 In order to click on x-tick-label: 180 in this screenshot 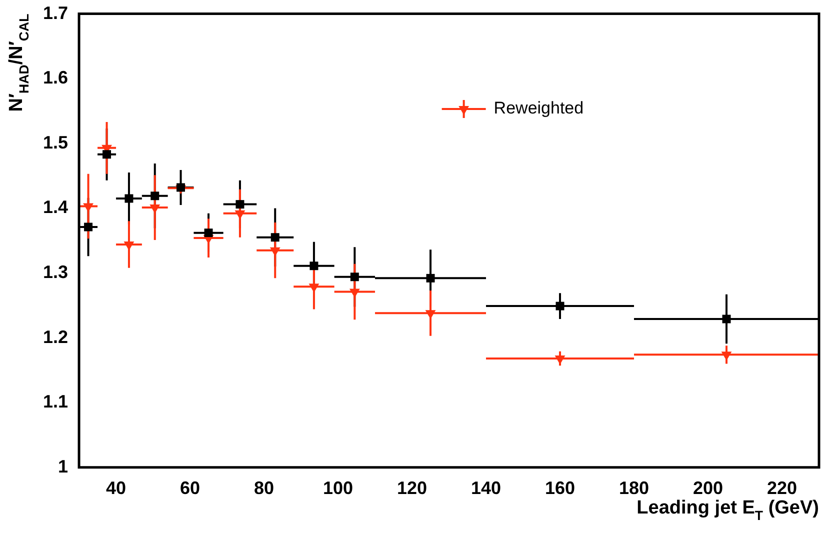, I will do `click(634, 488)`.